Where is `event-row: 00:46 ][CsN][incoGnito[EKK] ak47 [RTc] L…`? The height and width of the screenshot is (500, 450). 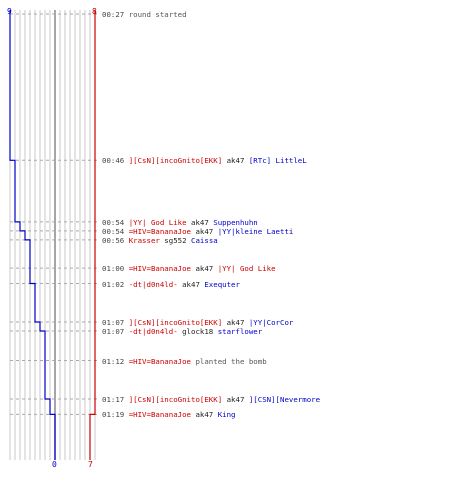
event-row: 00:46 ][CsN][incoGnito[EKK] ak47 [RTc] L… is located at coordinates (204, 160).